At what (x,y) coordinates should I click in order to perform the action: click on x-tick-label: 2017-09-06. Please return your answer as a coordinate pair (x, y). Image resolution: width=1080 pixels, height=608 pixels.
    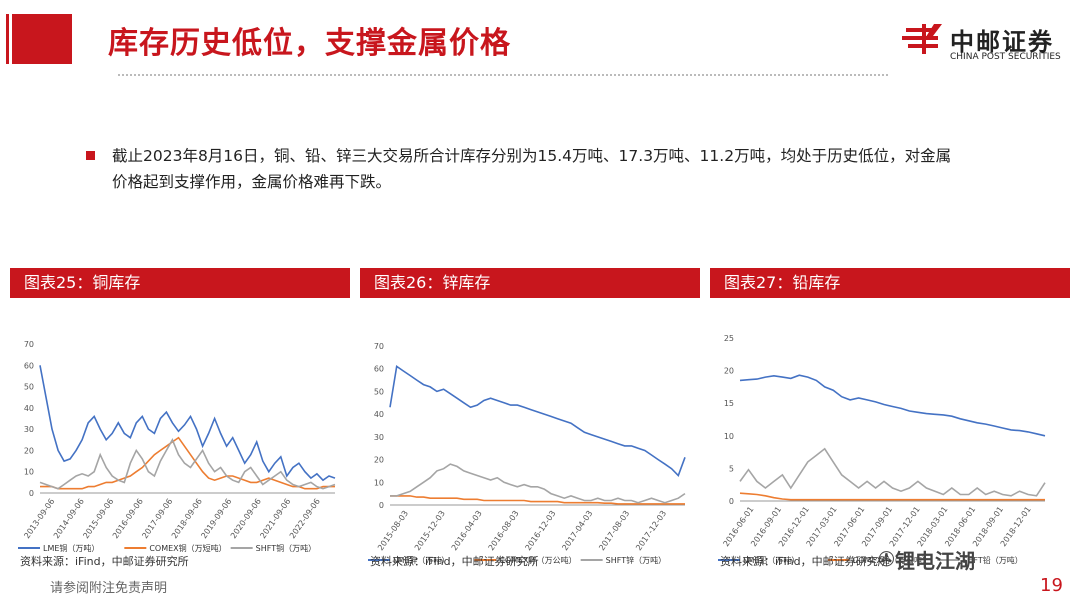
    Looking at the image, I should click on (157, 518).